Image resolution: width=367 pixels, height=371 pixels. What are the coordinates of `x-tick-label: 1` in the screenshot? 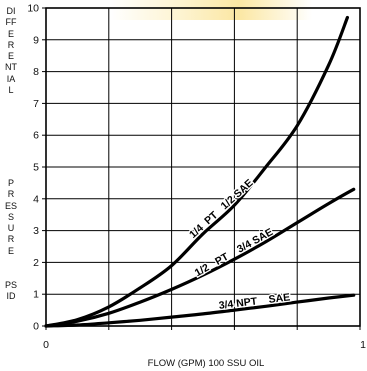 It's located at (363, 345).